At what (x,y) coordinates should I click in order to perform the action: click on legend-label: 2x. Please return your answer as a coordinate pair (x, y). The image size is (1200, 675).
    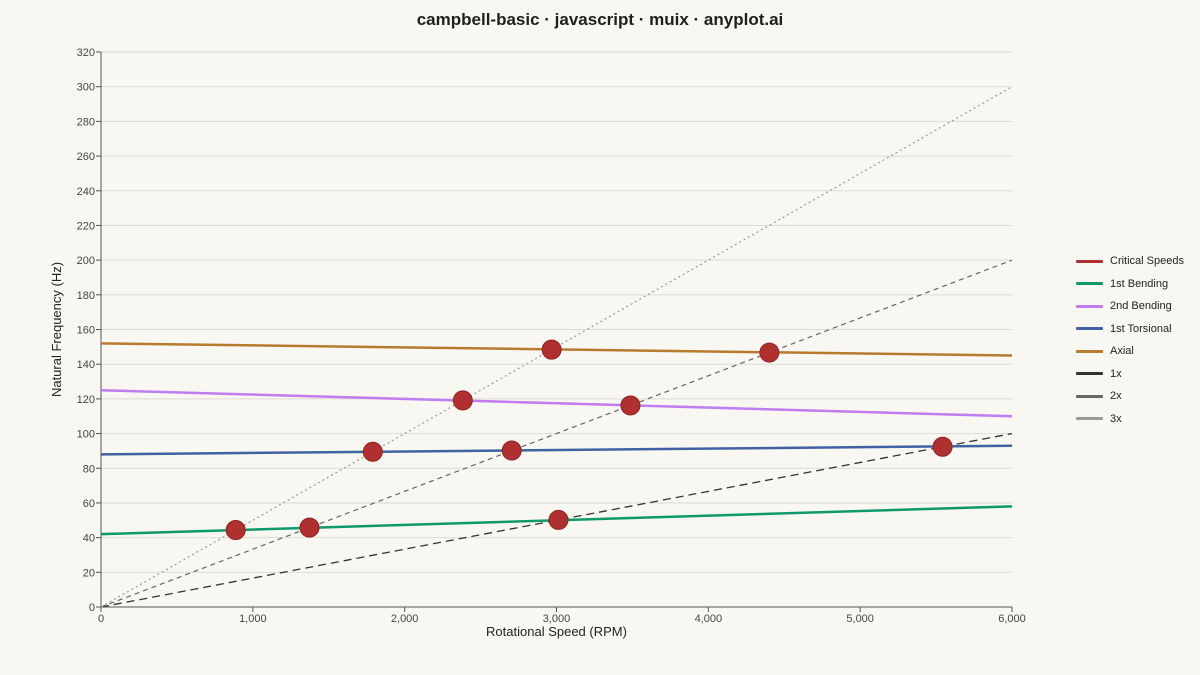
    Looking at the image, I should click on (1116, 396).